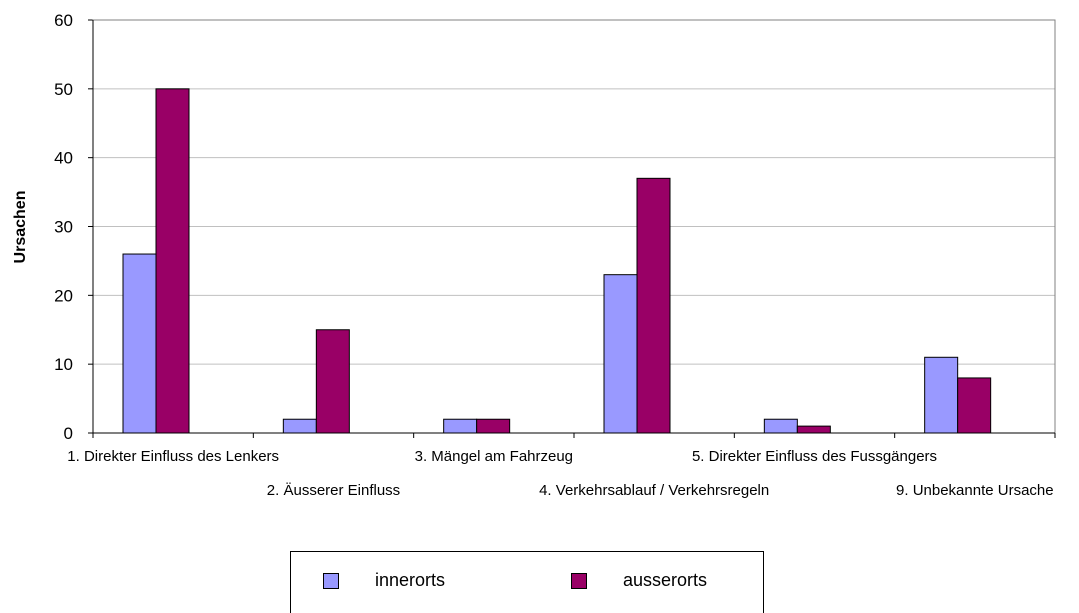  Describe the element at coordinates (333, 490) in the screenshot. I see `category-label: 2. Äusserer Einfluss` at that location.